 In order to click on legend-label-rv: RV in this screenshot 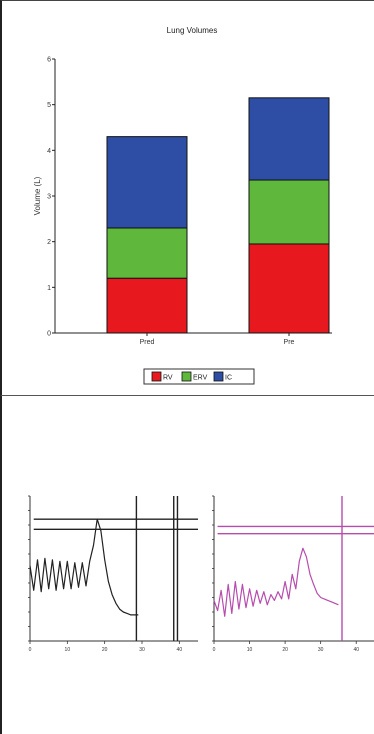, I will do `click(168, 378)`.